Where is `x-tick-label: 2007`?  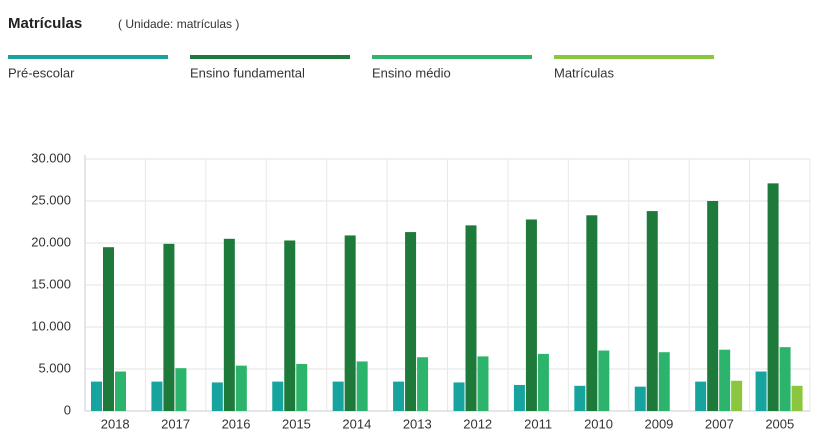 x-tick-label: 2007 is located at coordinates (719, 423).